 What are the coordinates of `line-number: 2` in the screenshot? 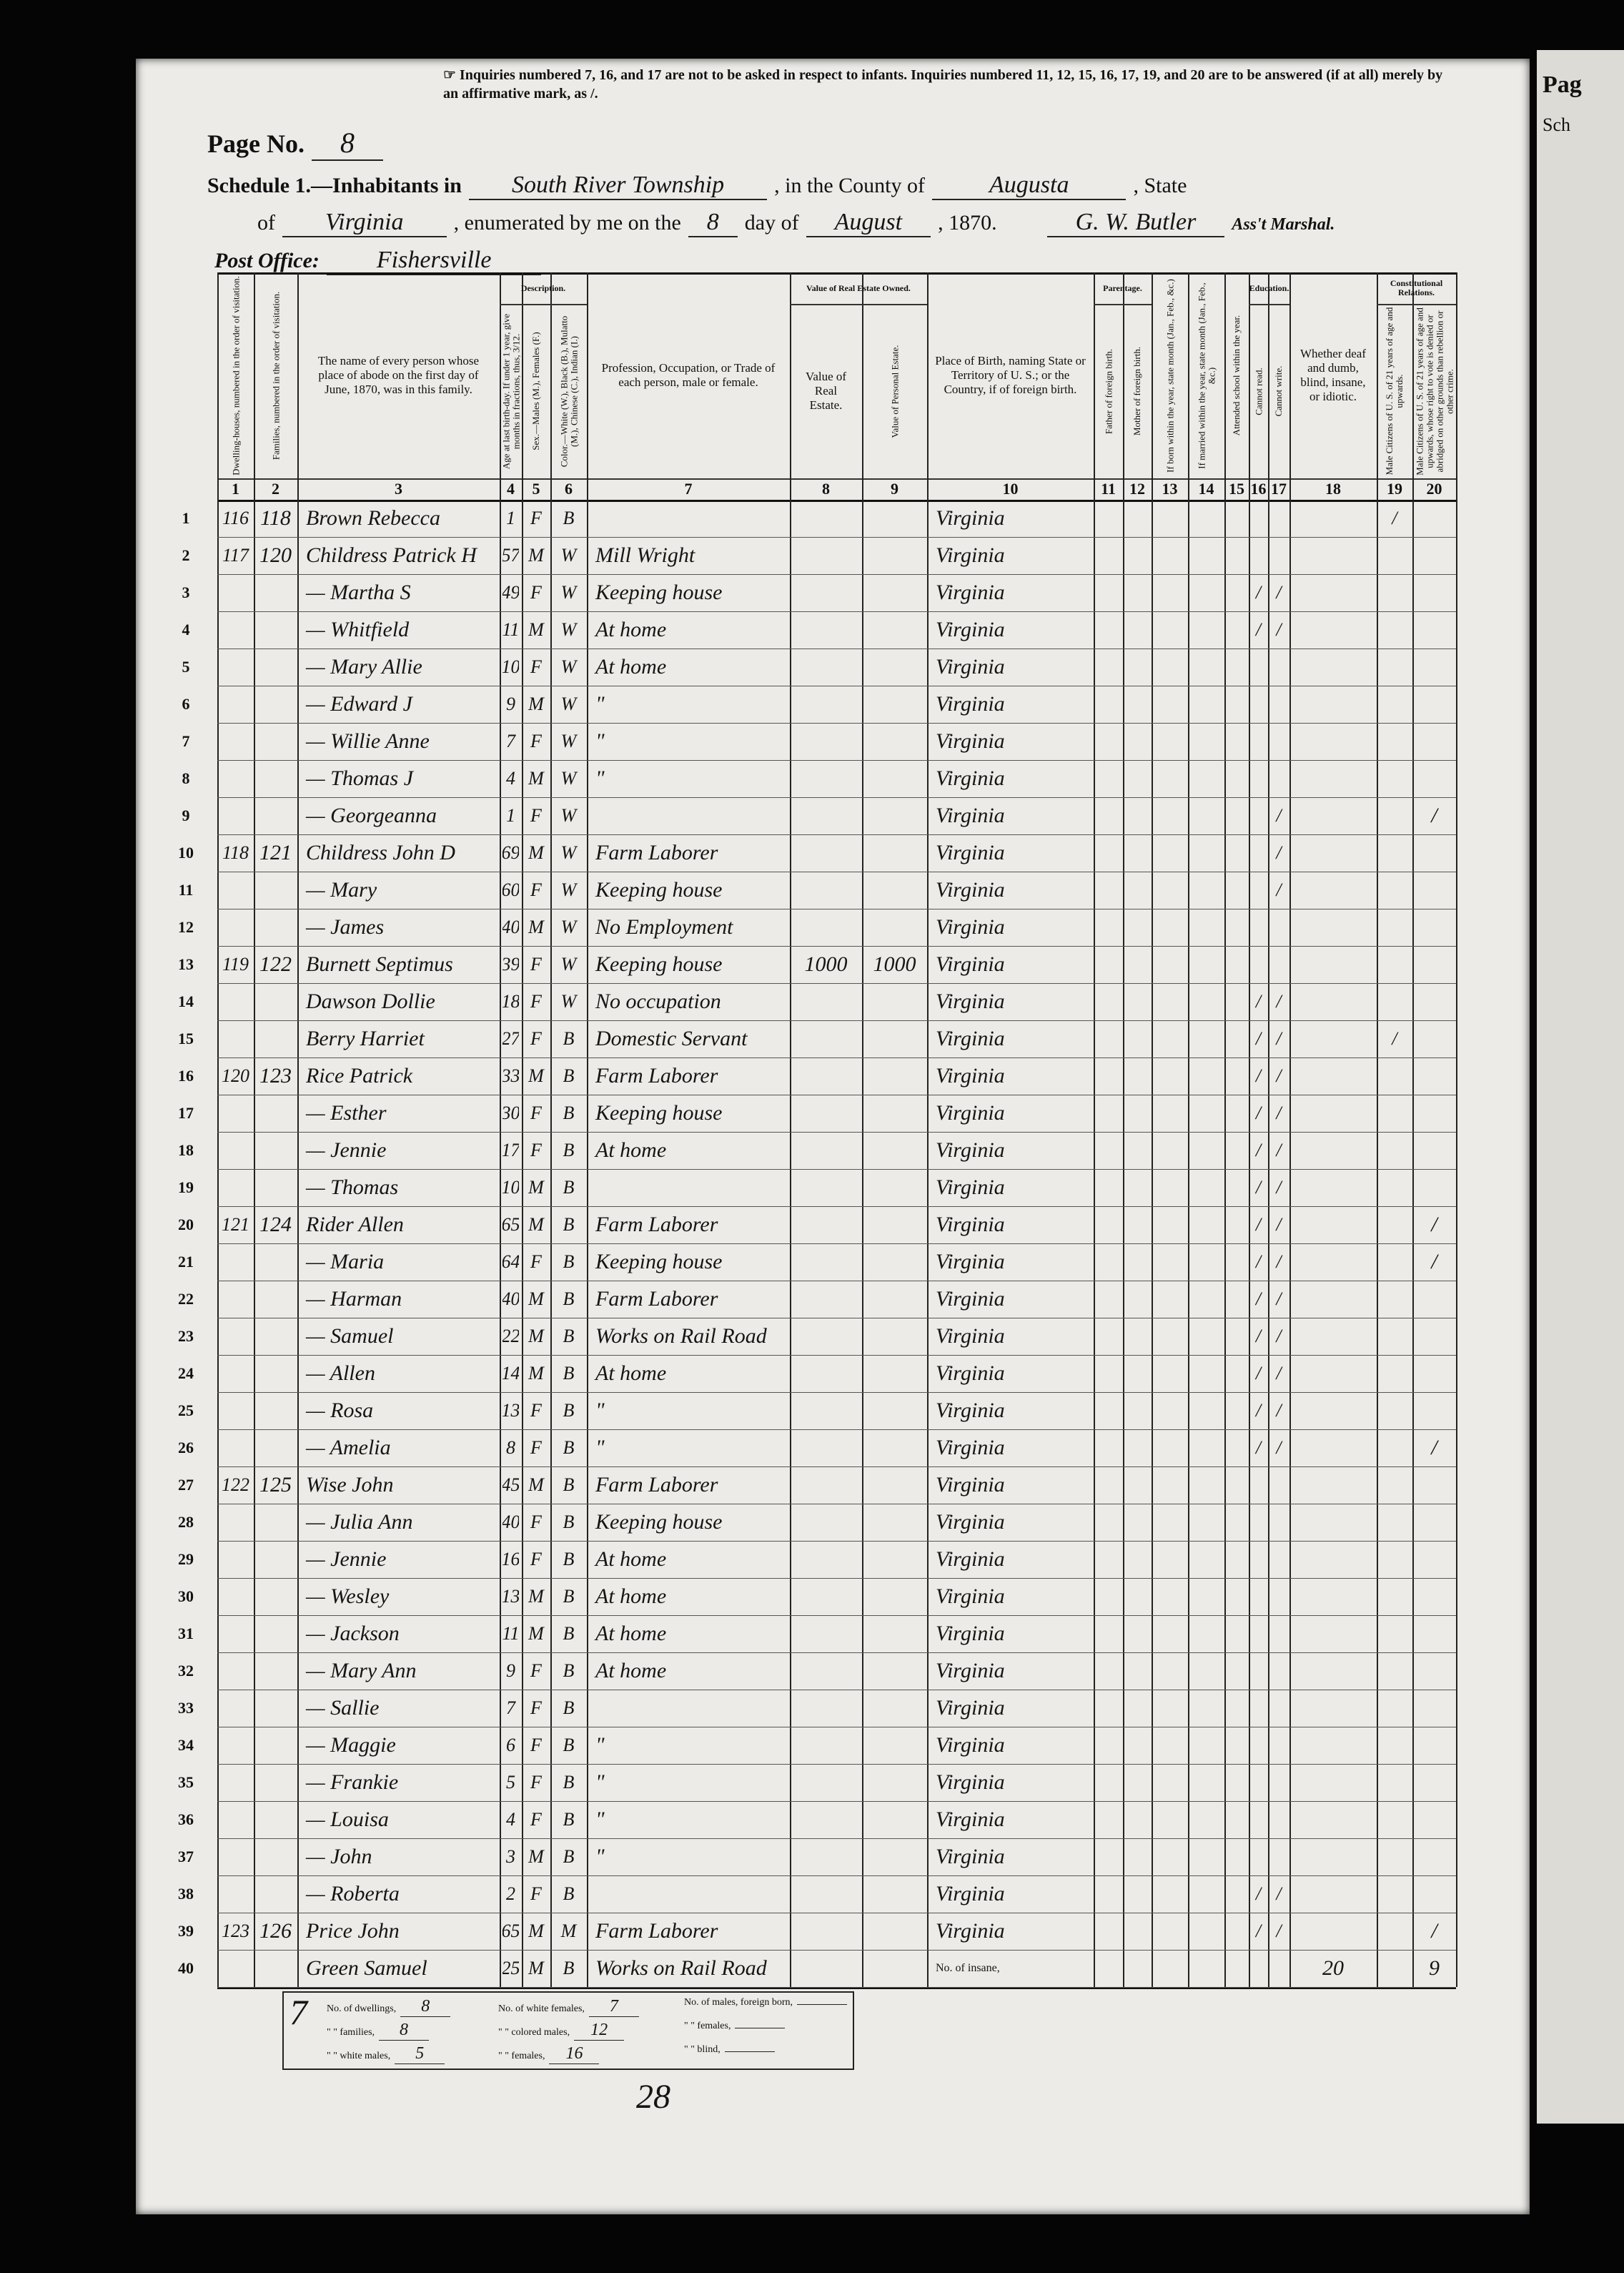 It's located at (186, 555).